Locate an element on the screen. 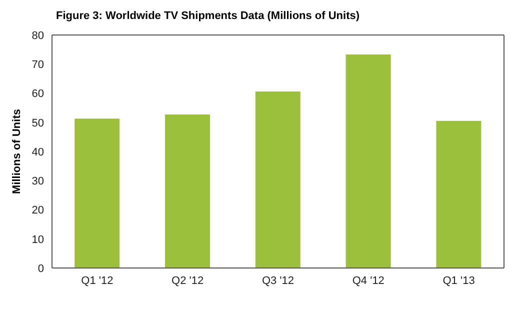  y-tick-label: 10 is located at coordinates (38, 240).